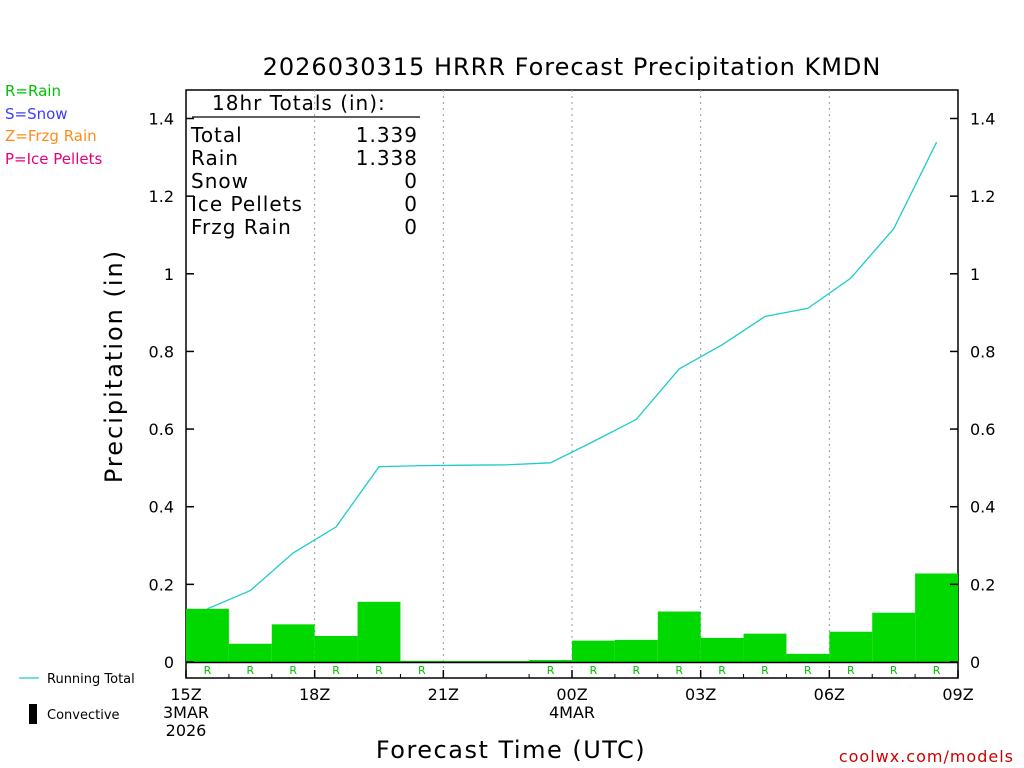  I want to click on totals-value-frzg-rain: 0, so click(411, 227).